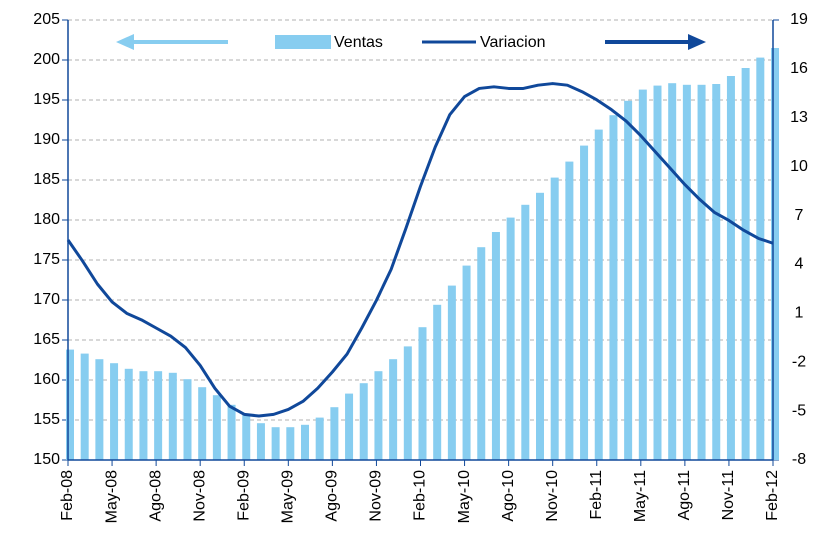  I want to click on x-tick-label: Feb-12, so click(772, 495).